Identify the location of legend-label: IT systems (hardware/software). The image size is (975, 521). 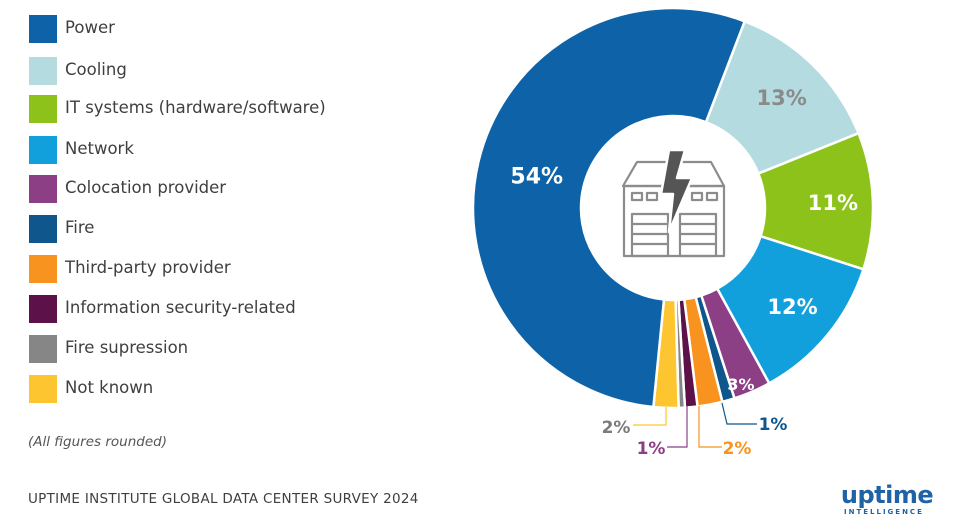
(195, 107).